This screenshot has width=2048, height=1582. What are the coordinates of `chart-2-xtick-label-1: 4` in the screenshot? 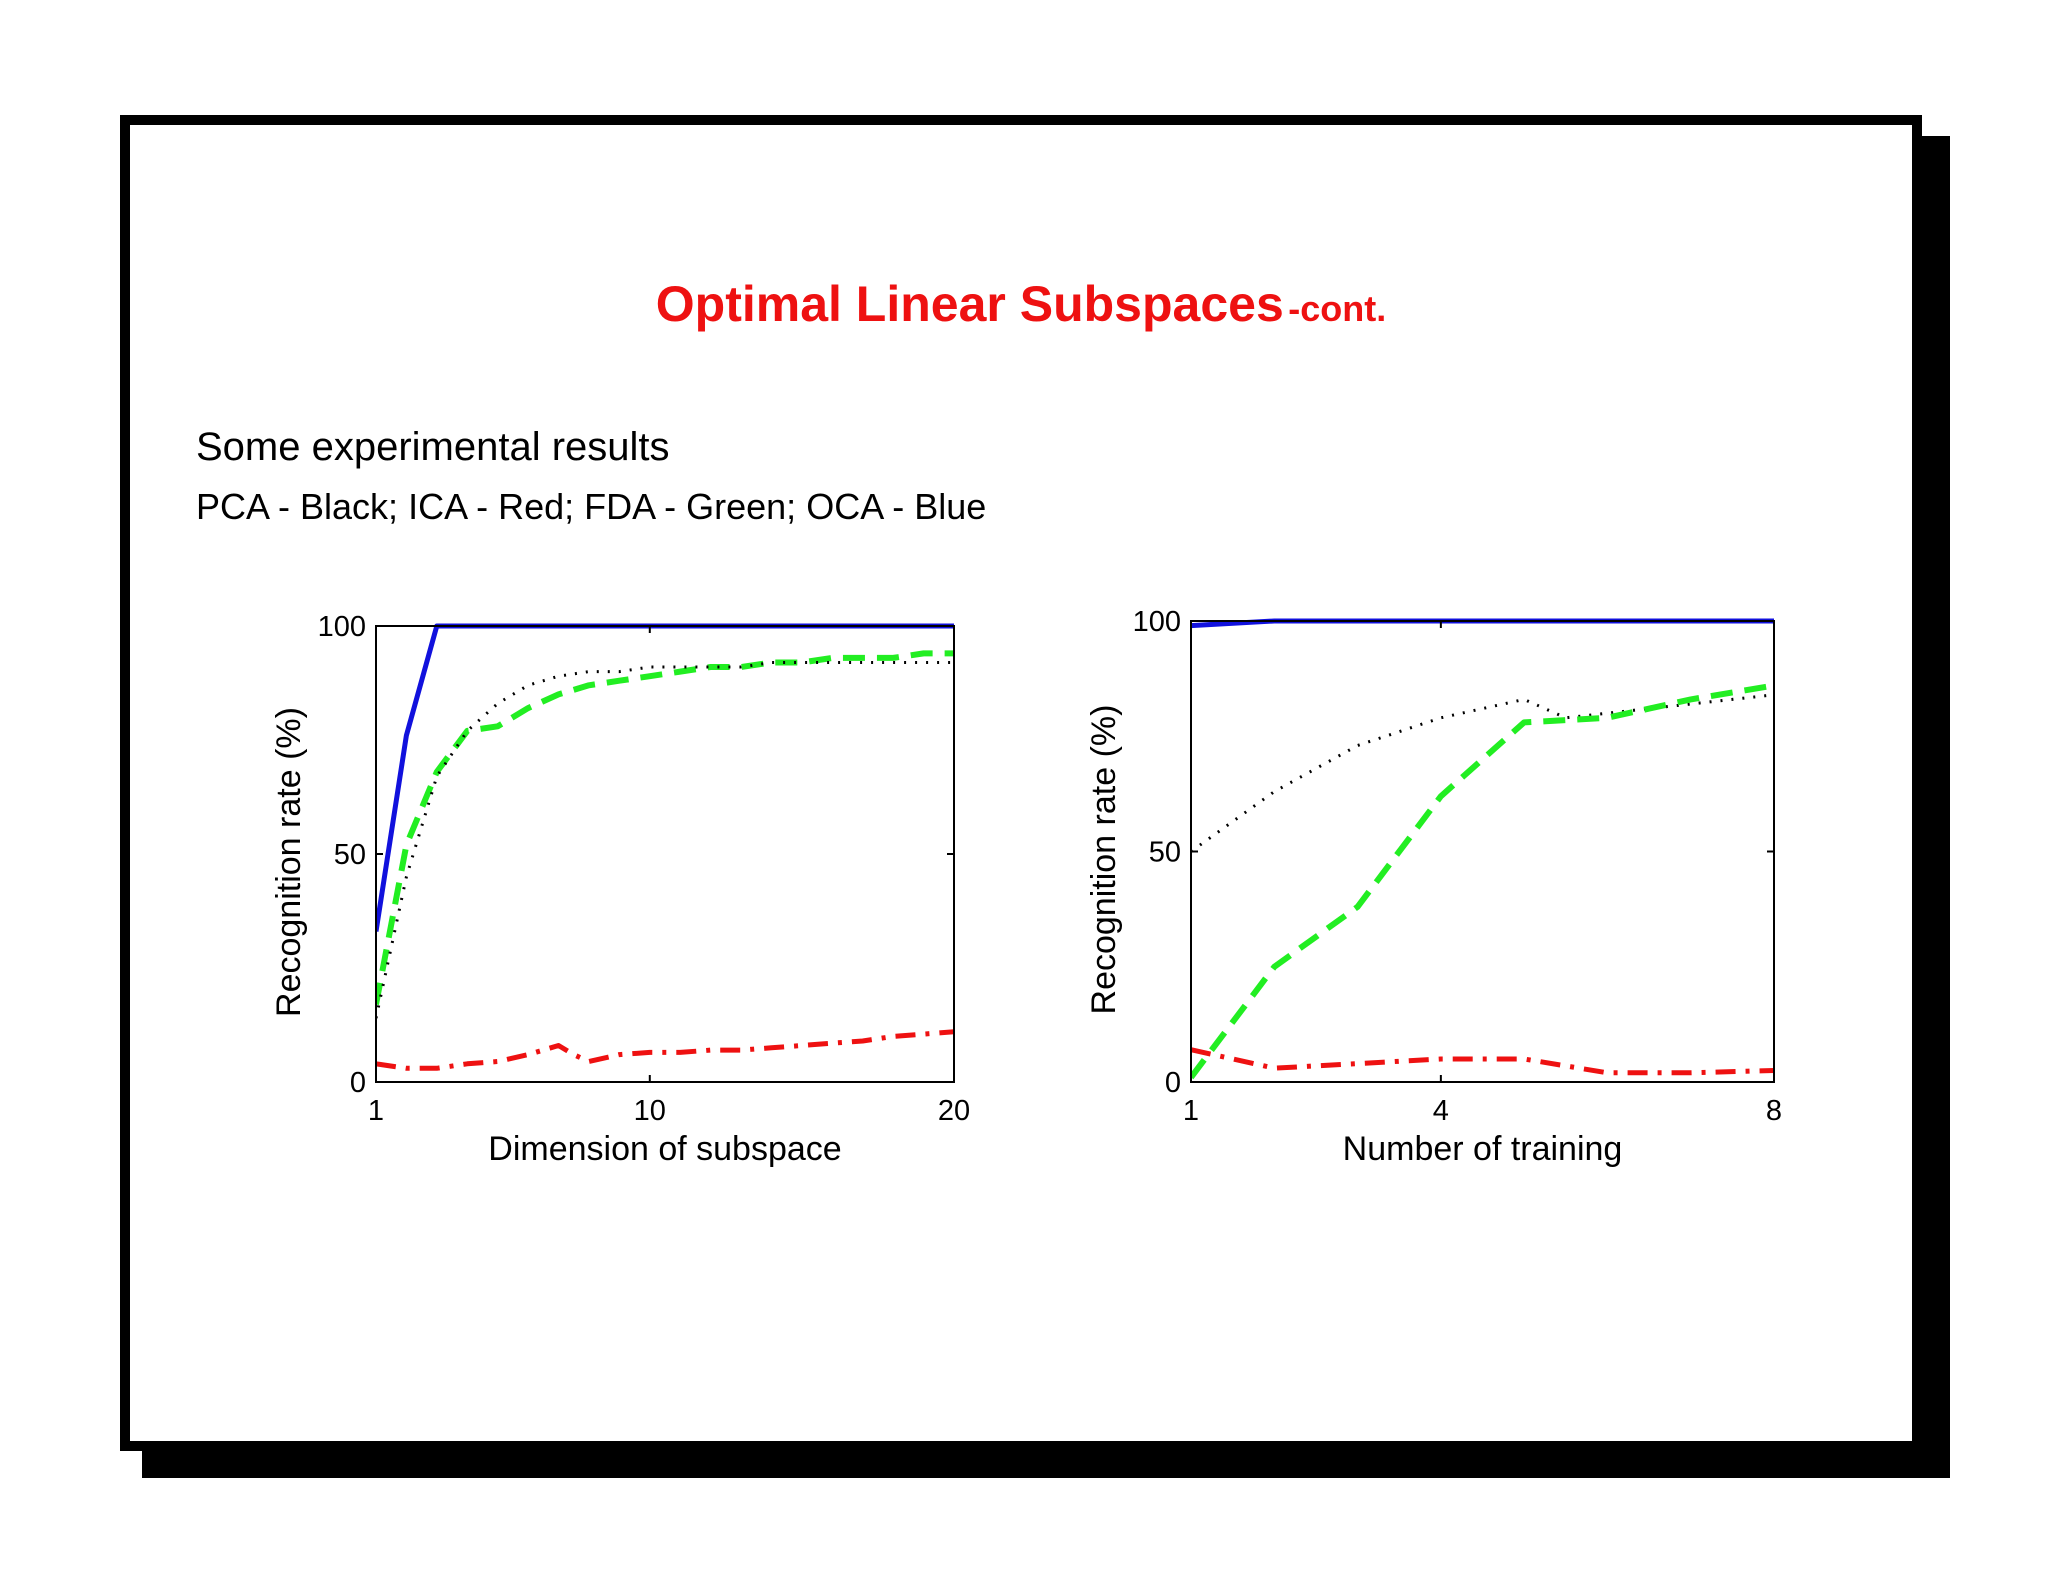 It's located at (1441, 1111).